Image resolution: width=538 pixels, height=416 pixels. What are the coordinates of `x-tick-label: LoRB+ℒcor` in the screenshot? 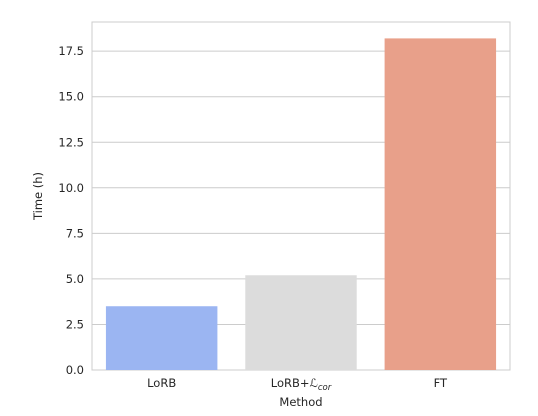 It's located at (301, 384).